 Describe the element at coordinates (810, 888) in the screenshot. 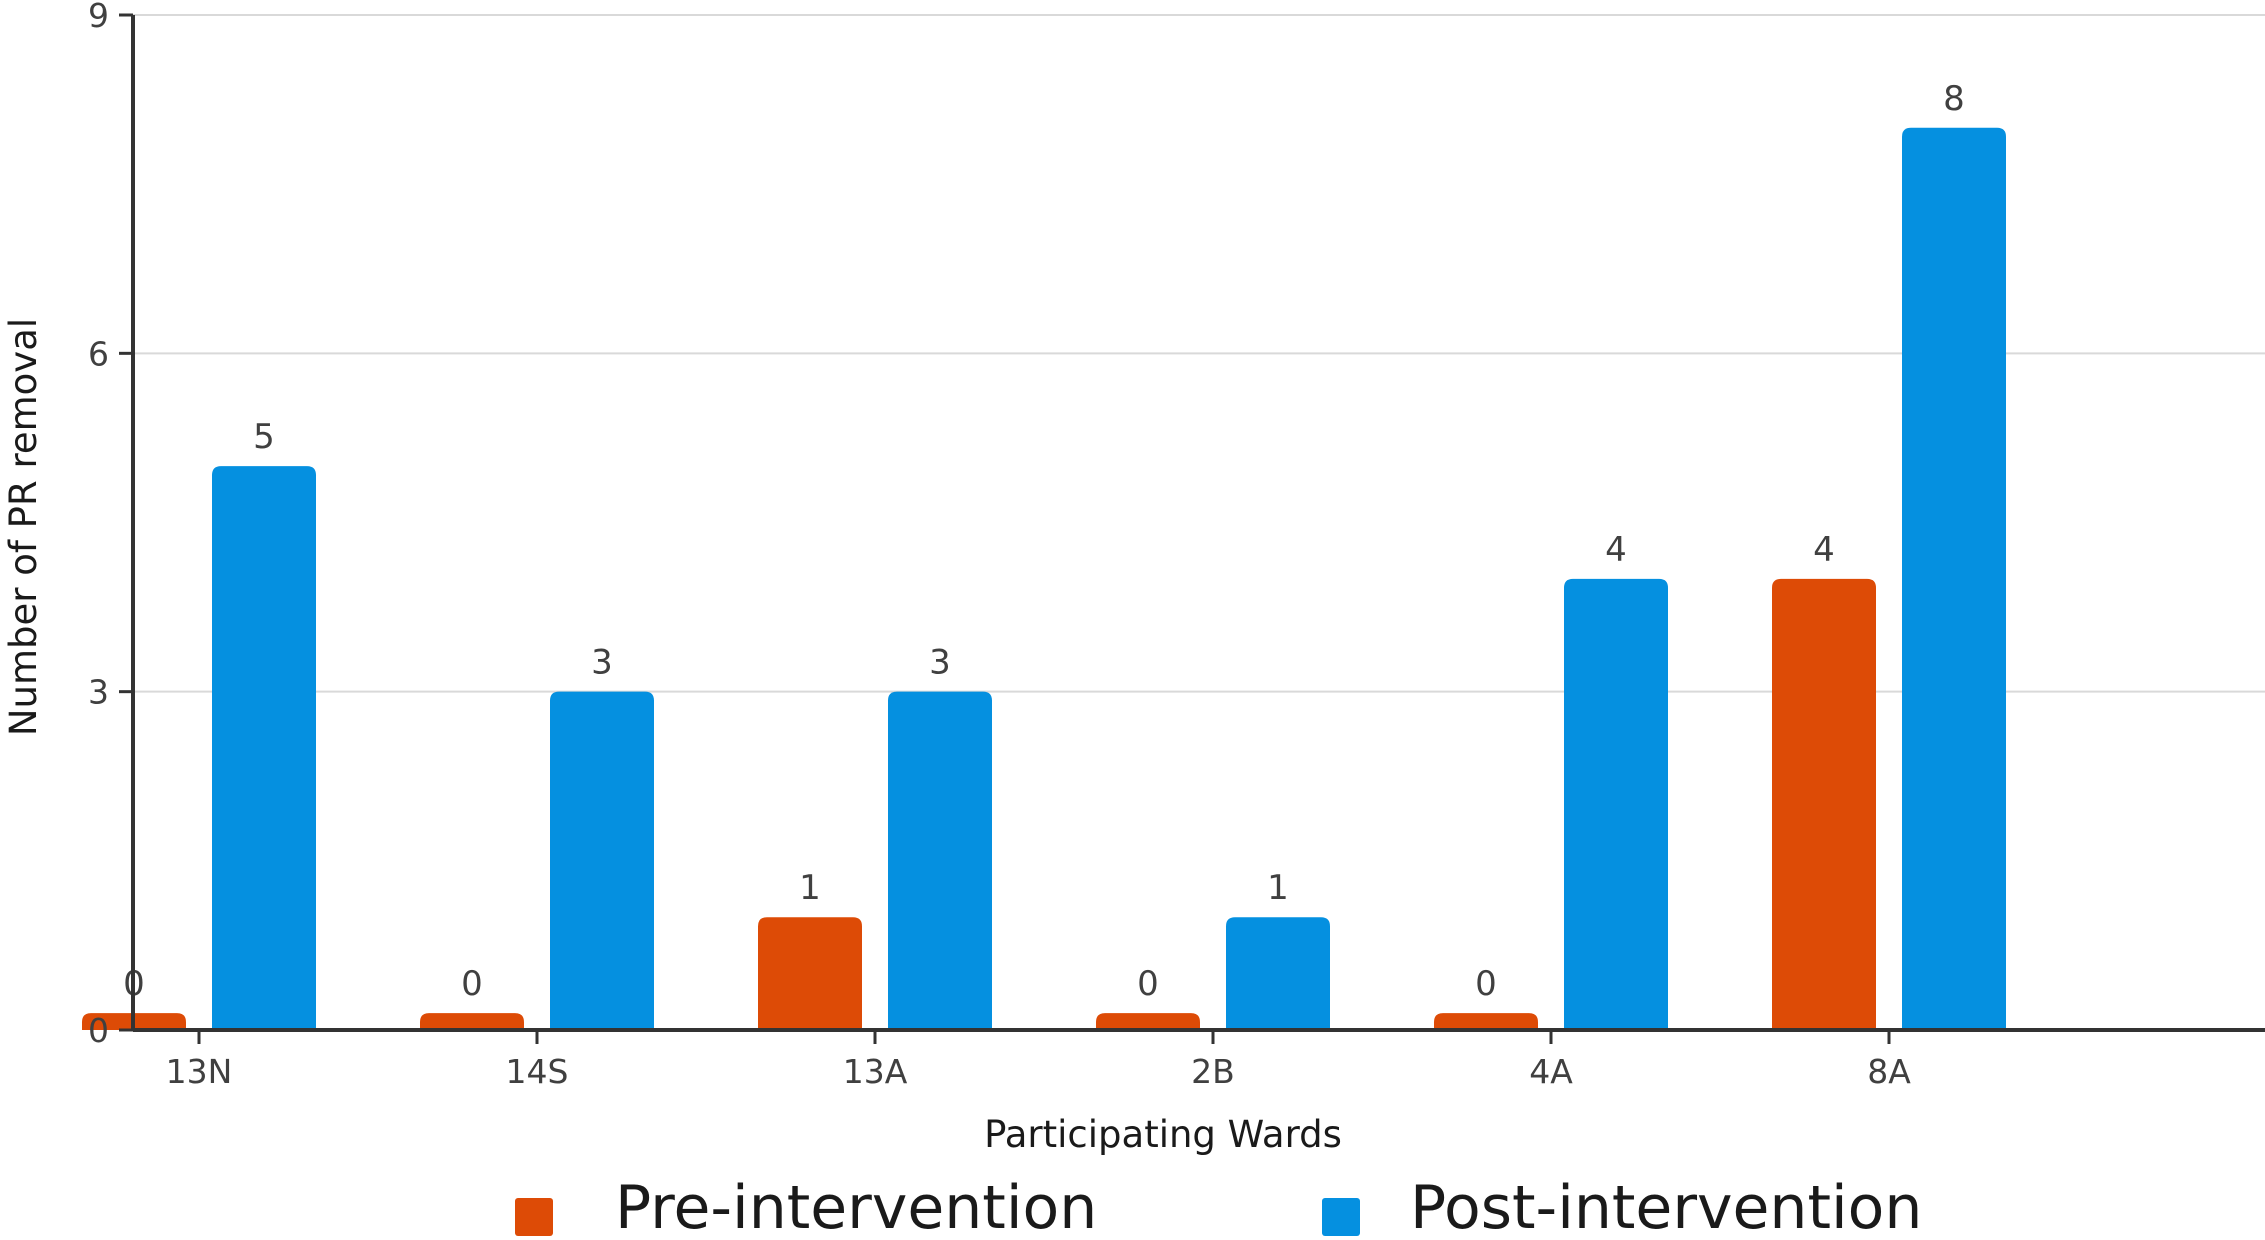

I see `data-label-pre-intervention-13a: 1` at that location.